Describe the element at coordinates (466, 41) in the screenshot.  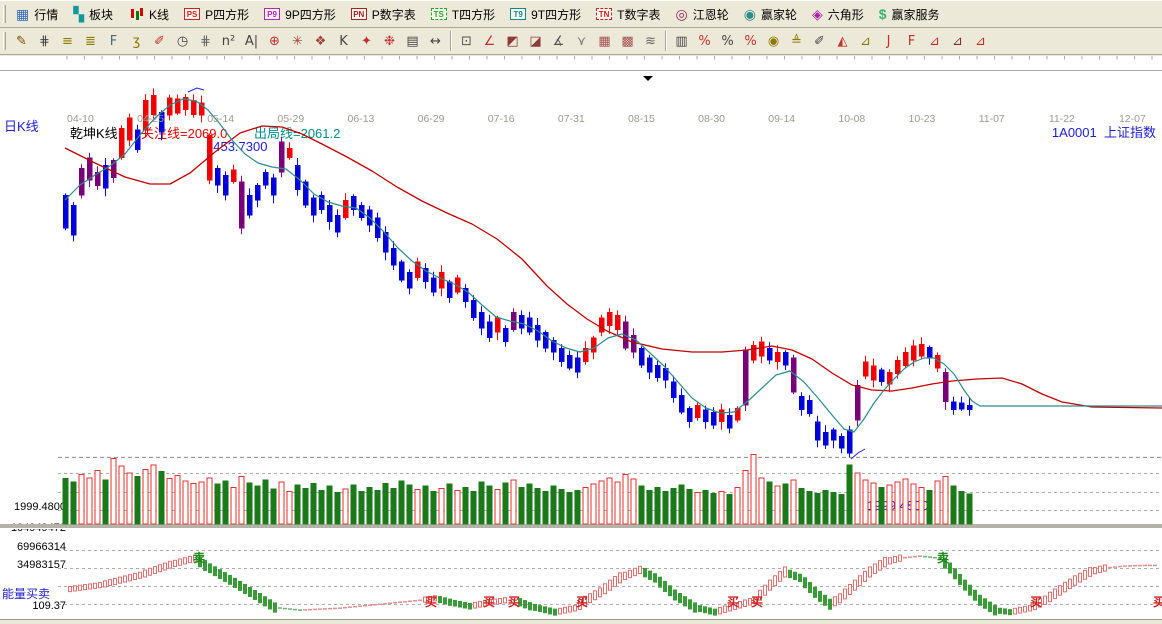
I see `box-select-tool: ⊡` at that location.